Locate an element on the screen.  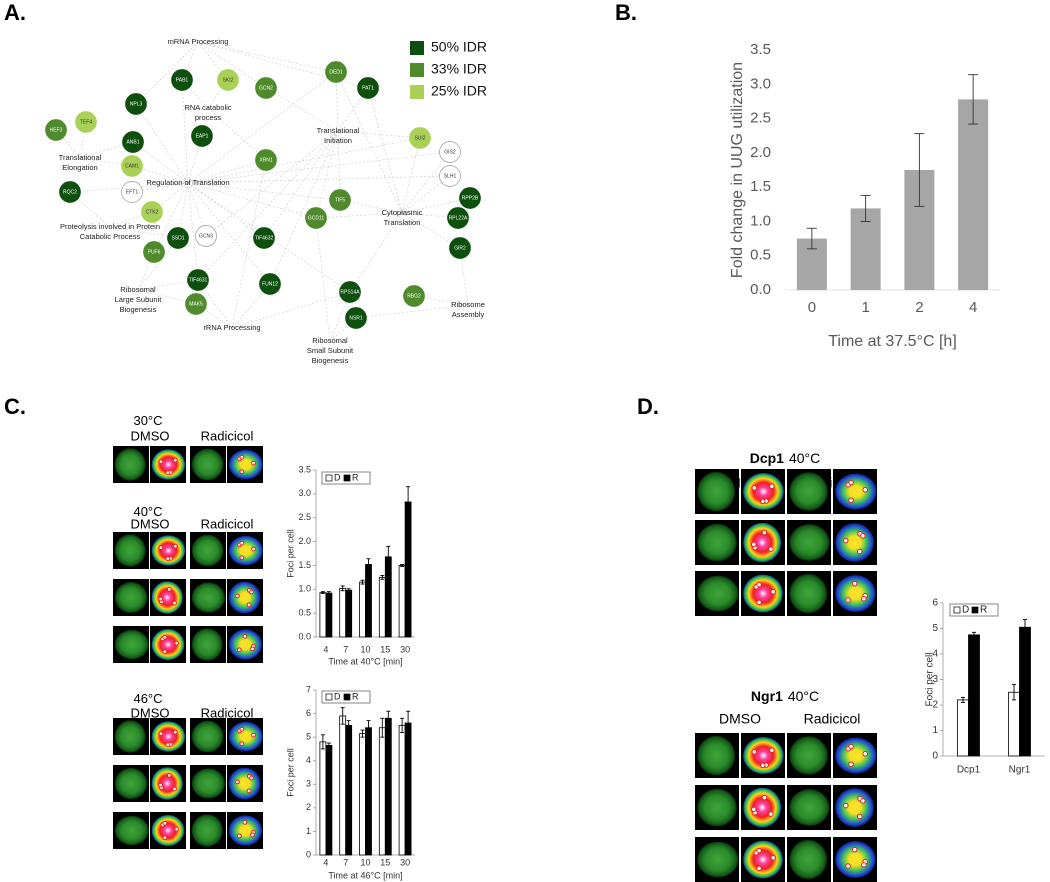
process-label: Elongation is located at coordinates (79, 167).